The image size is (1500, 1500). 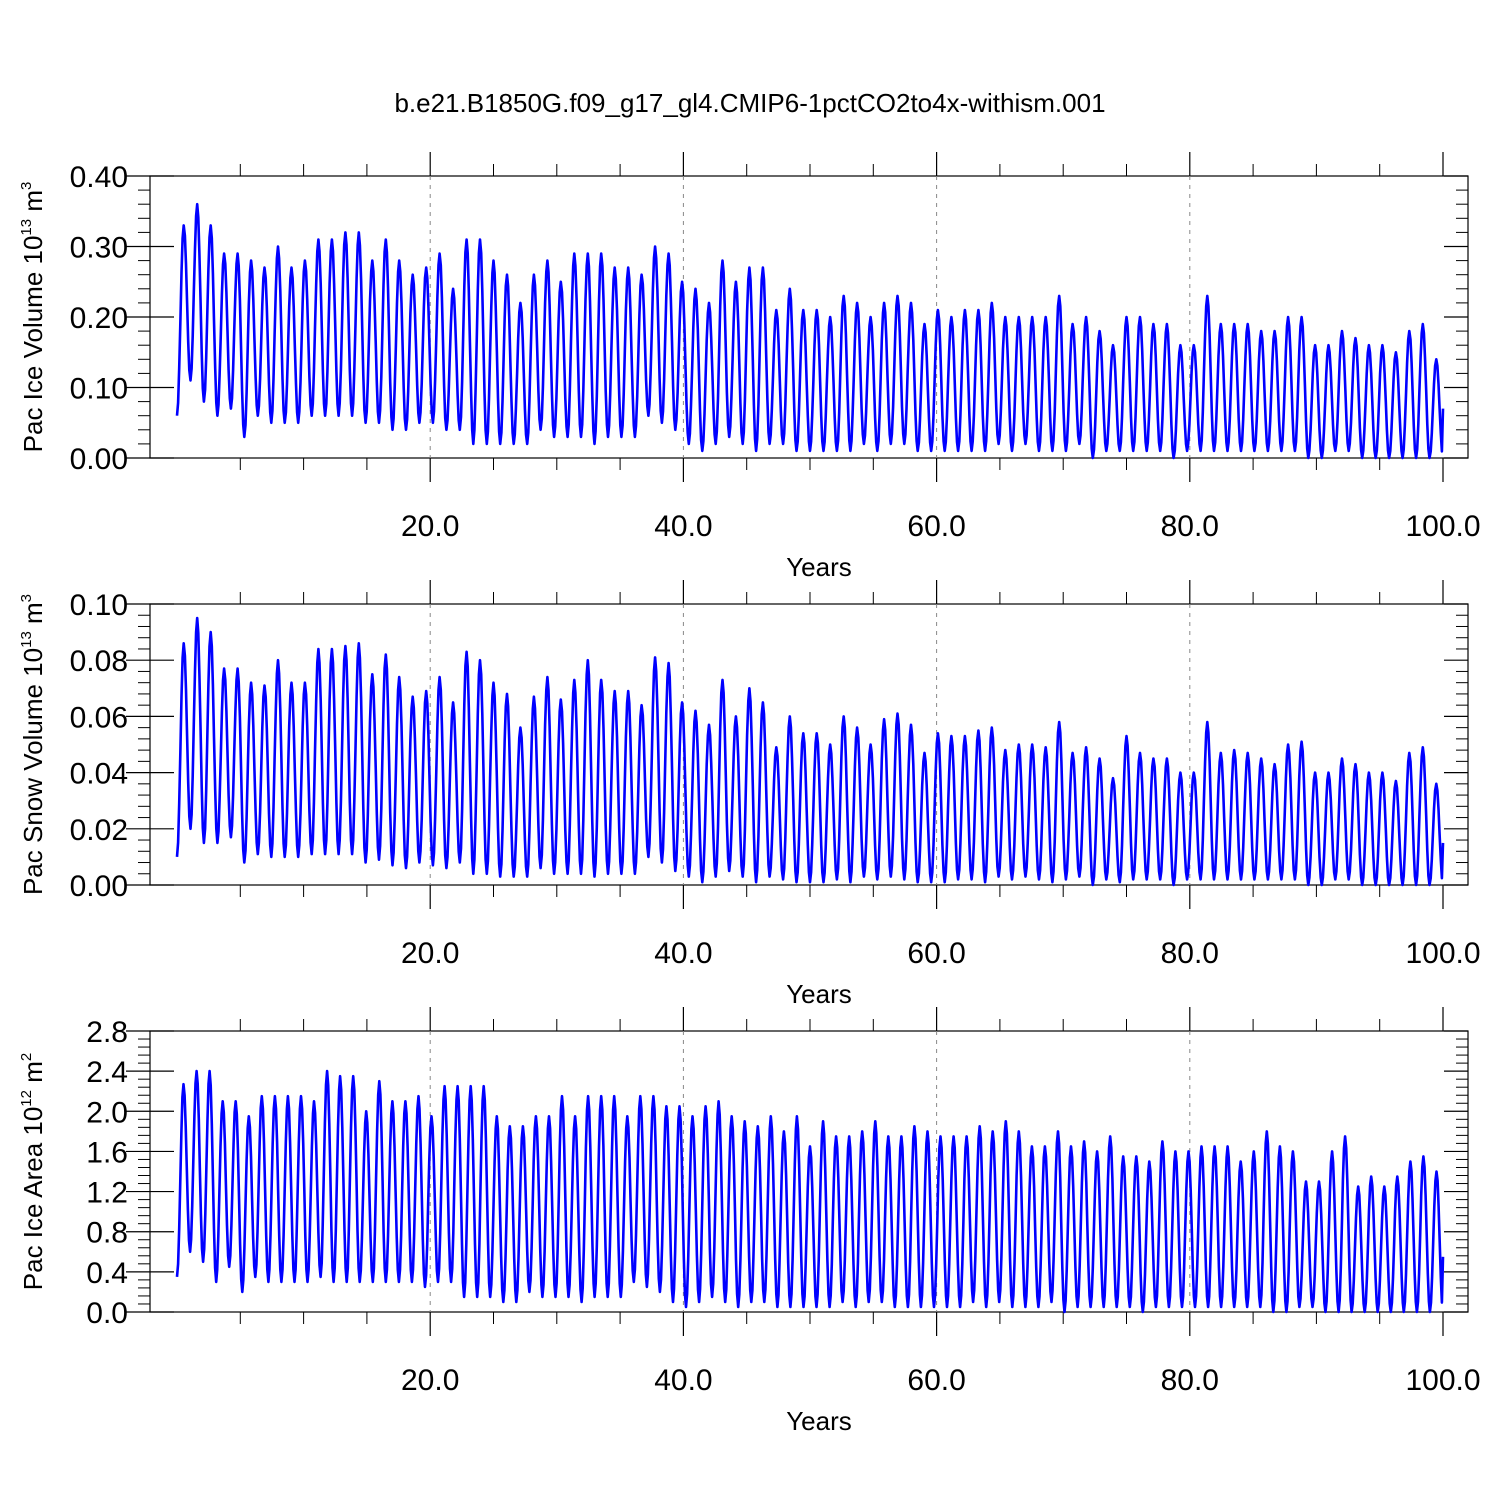 What do you see at coordinates (99, 661) in the screenshot?
I see `y-tick-label: 0.08` at bounding box center [99, 661].